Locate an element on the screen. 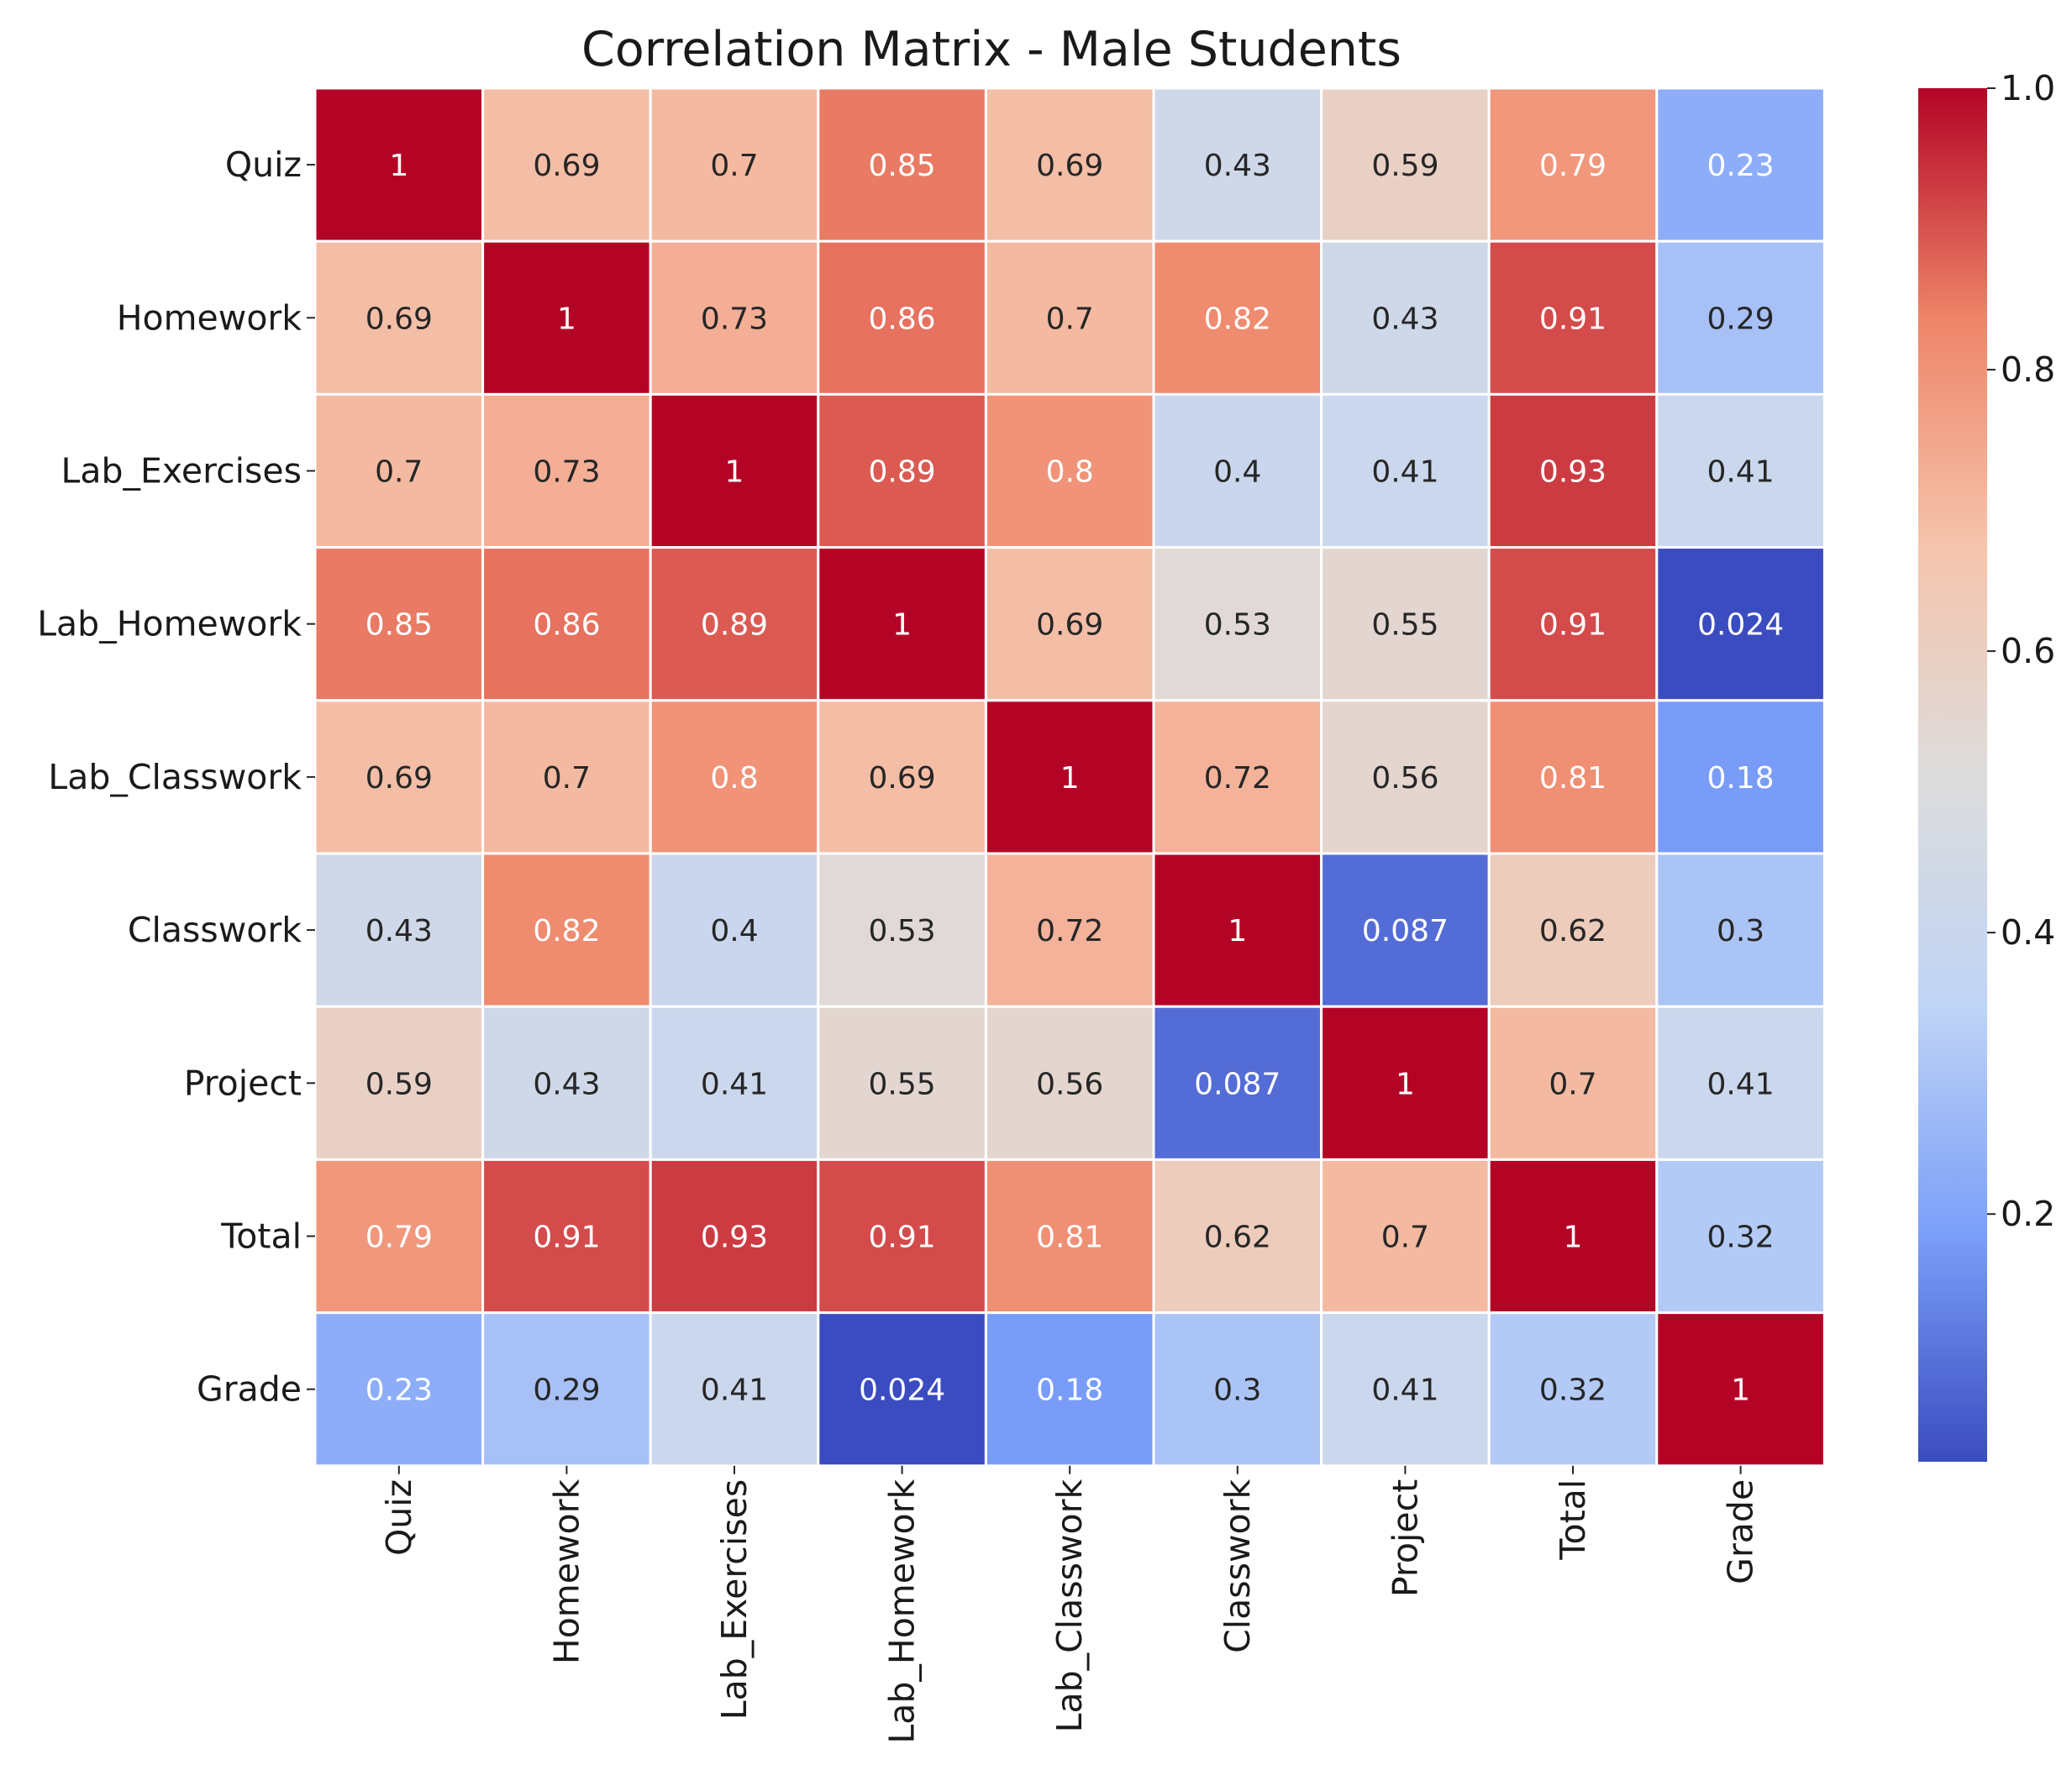 The width and height of the screenshot is (2072, 1786). cell-value-label: 0.024 is located at coordinates (902, 1391).